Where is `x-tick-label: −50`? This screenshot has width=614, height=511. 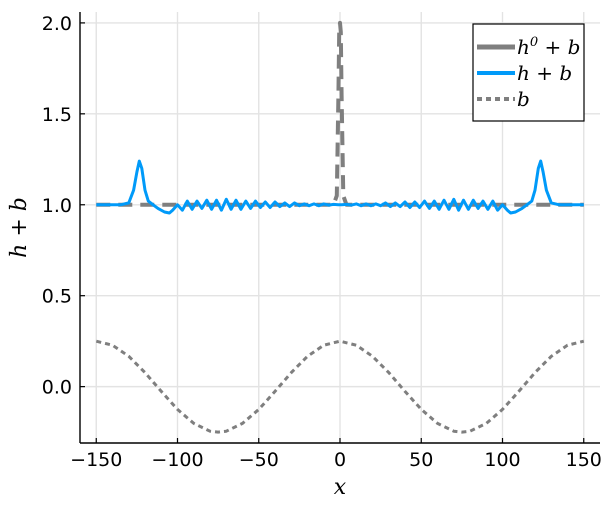 x-tick-label: −50 is located at coordinates (259, 460).